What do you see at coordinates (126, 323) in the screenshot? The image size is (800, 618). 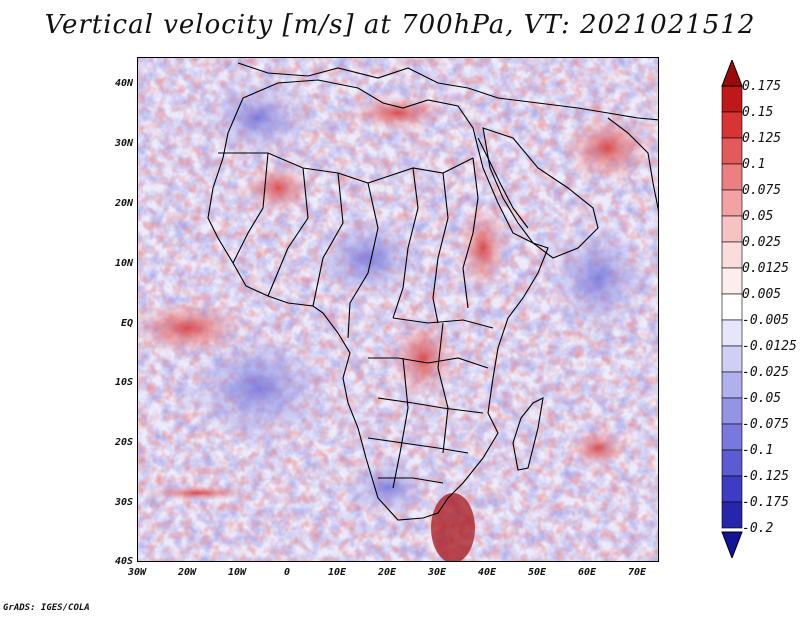 I see `lat-label-eq: EQ` at bounding box center [126, 323].